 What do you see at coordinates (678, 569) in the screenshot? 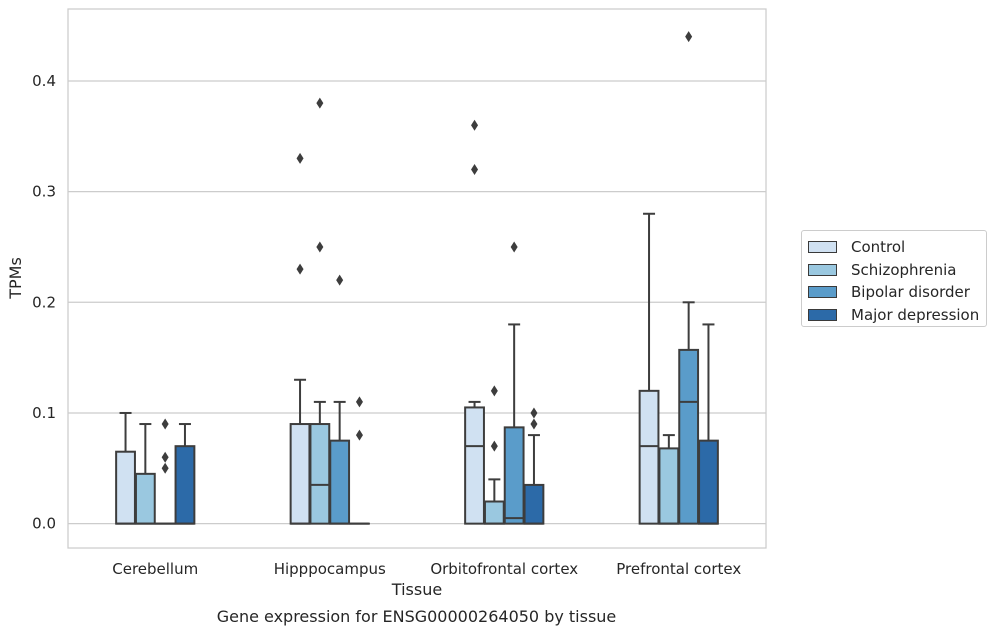
I see `x-tick-label: Prefrontal cortex` at bounding box center [678, 569].